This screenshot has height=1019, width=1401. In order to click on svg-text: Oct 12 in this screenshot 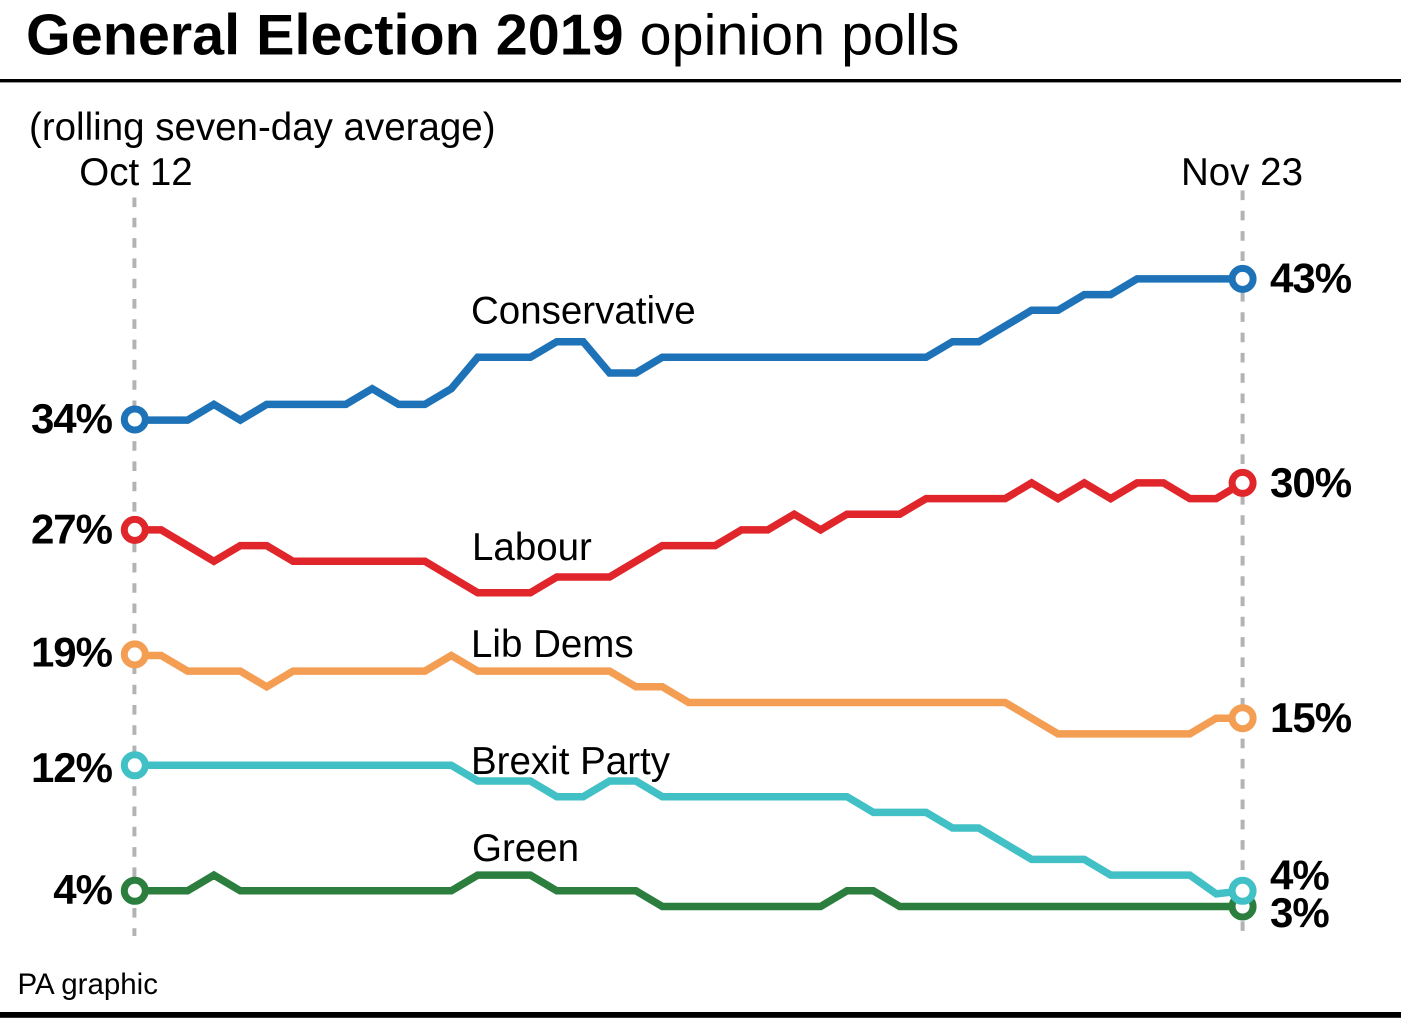, I will do `click(135, 172)`.